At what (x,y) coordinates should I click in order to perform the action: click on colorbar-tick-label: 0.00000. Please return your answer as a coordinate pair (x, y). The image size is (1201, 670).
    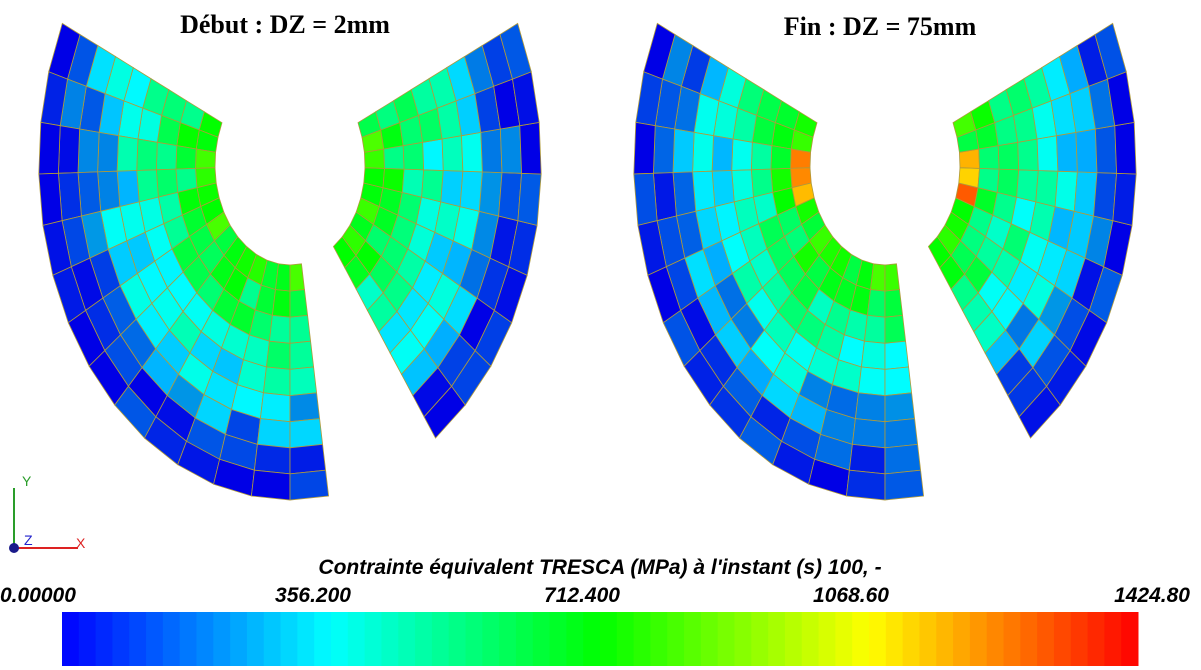
    Looking at the image, I should click on (38, 595).